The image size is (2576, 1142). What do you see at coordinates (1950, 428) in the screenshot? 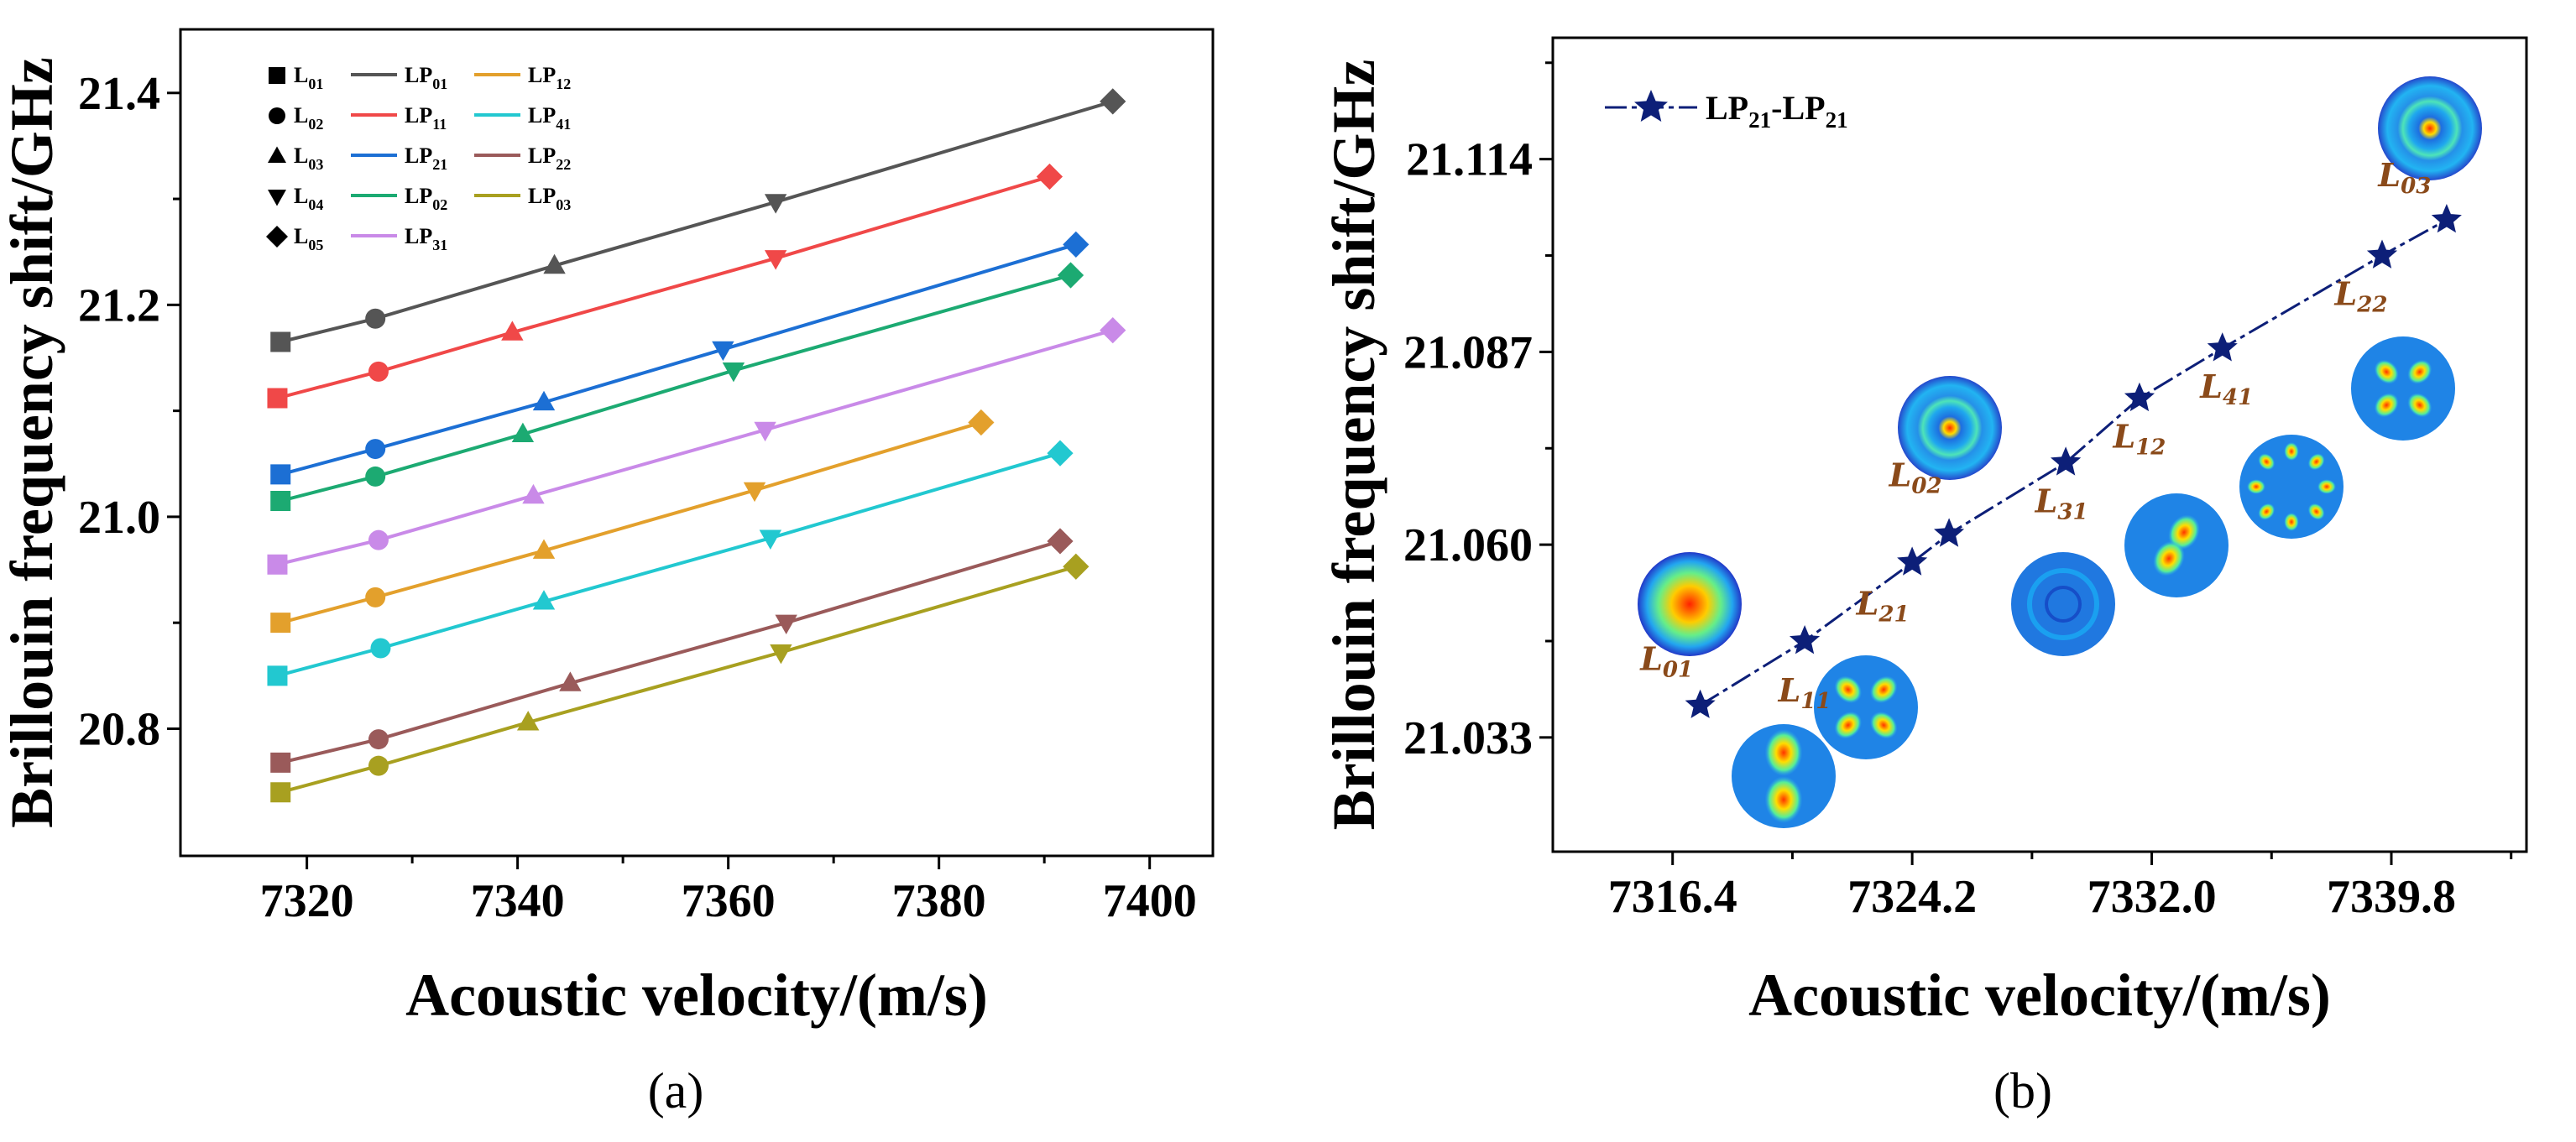
I see `mode-image-l02` at bounding box center [1950, 428].